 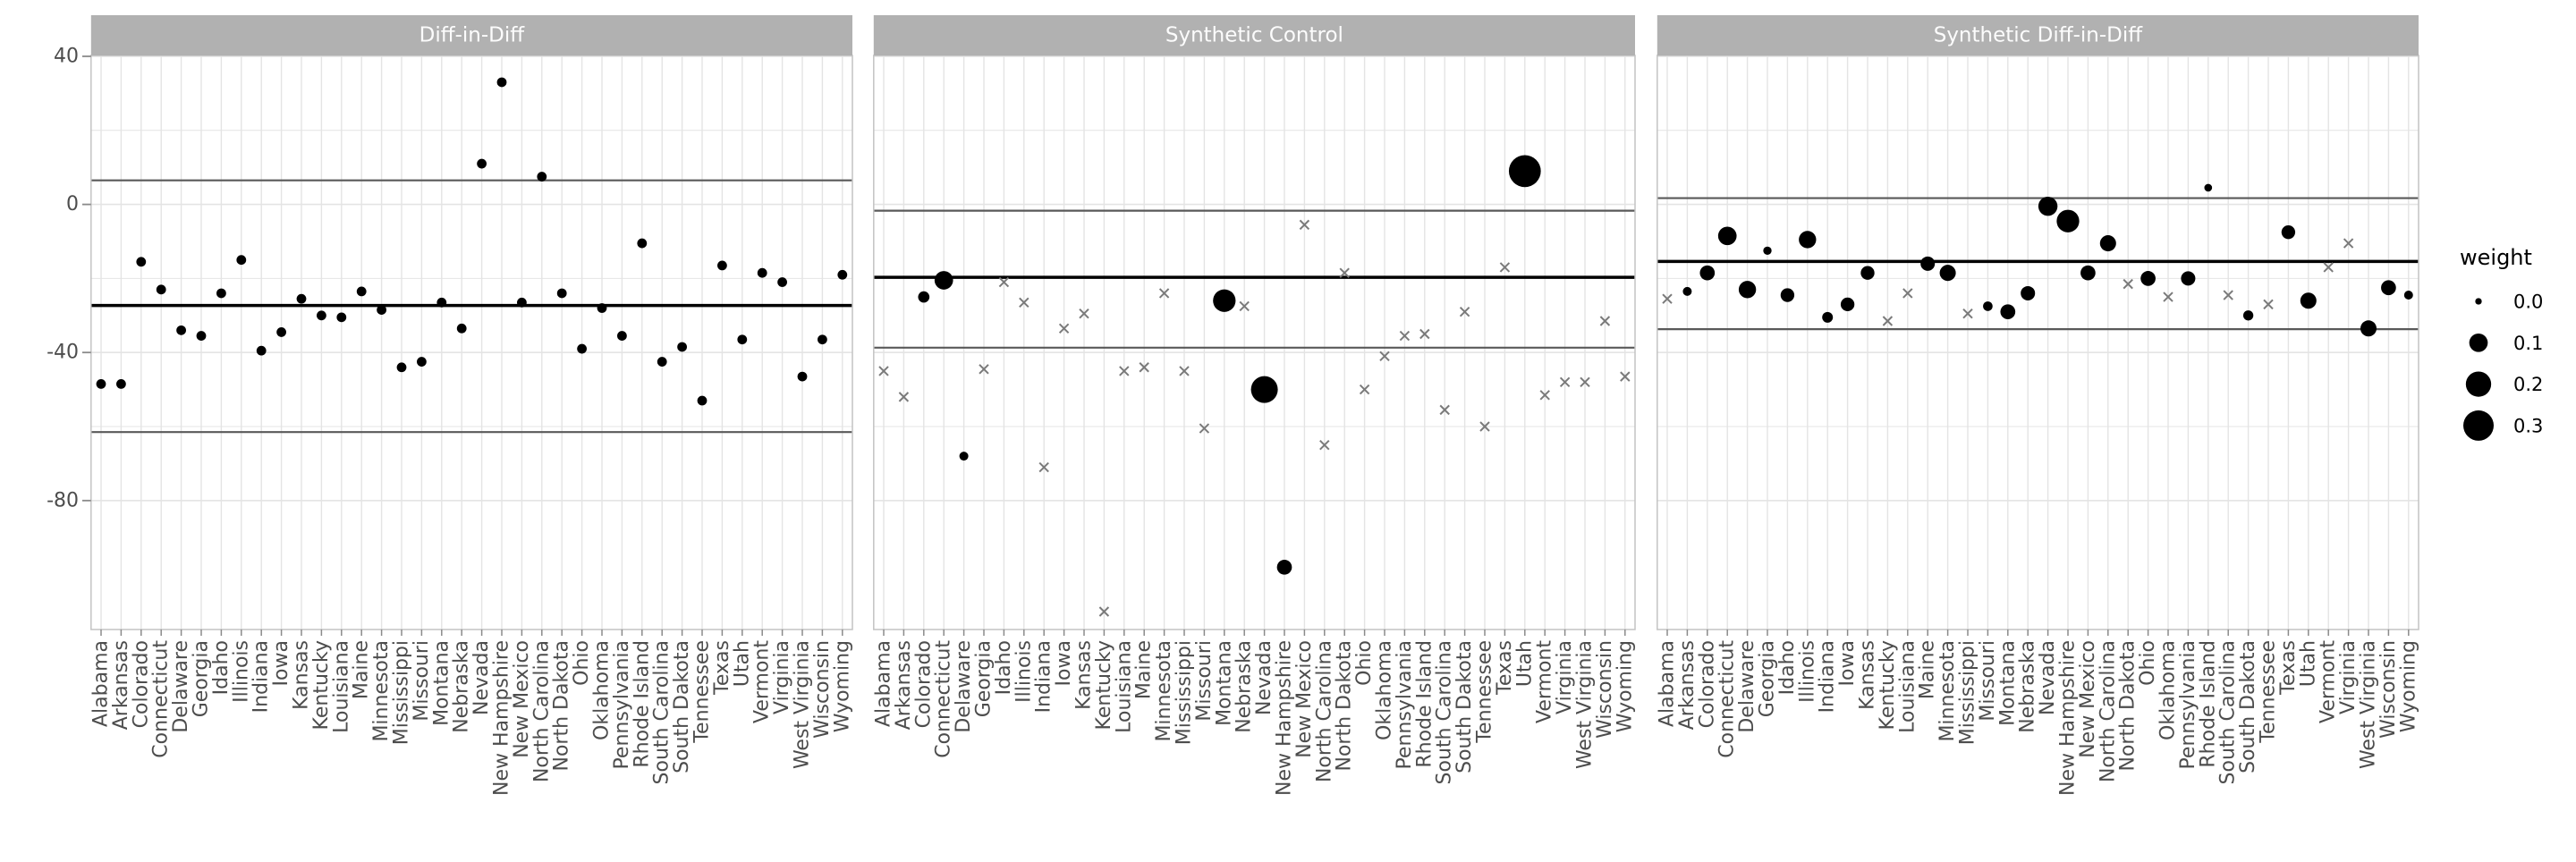 I want to click on point-dot-indiana, so click(x=261, y=351).